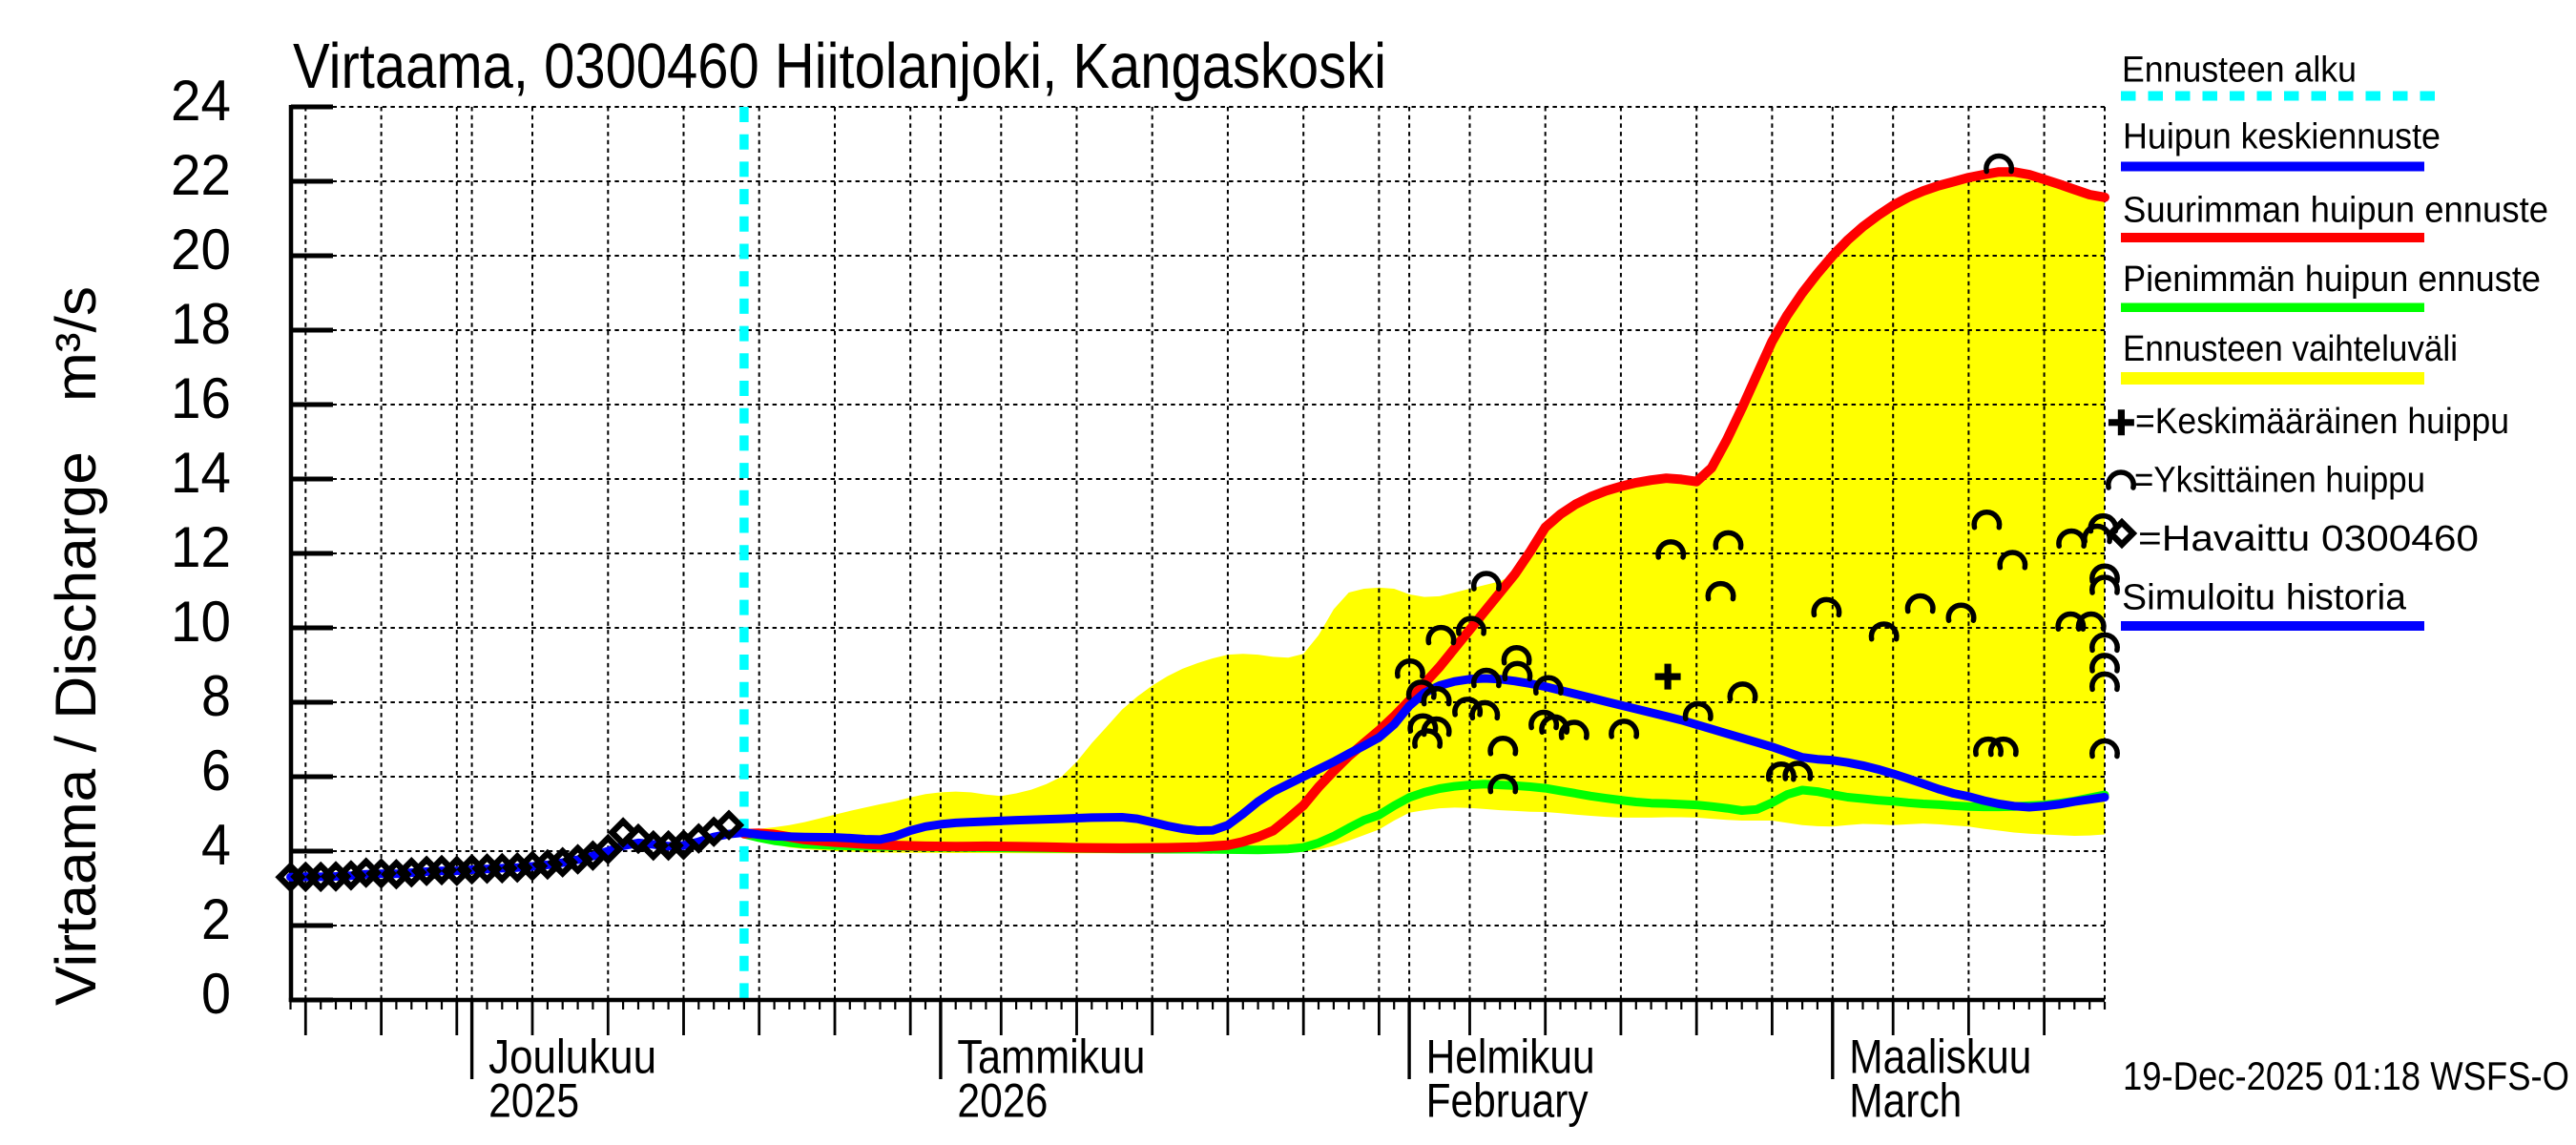  Describe the element at coordinates (201, 175) in the screenshot. I see `svg-text: 22` at that location.